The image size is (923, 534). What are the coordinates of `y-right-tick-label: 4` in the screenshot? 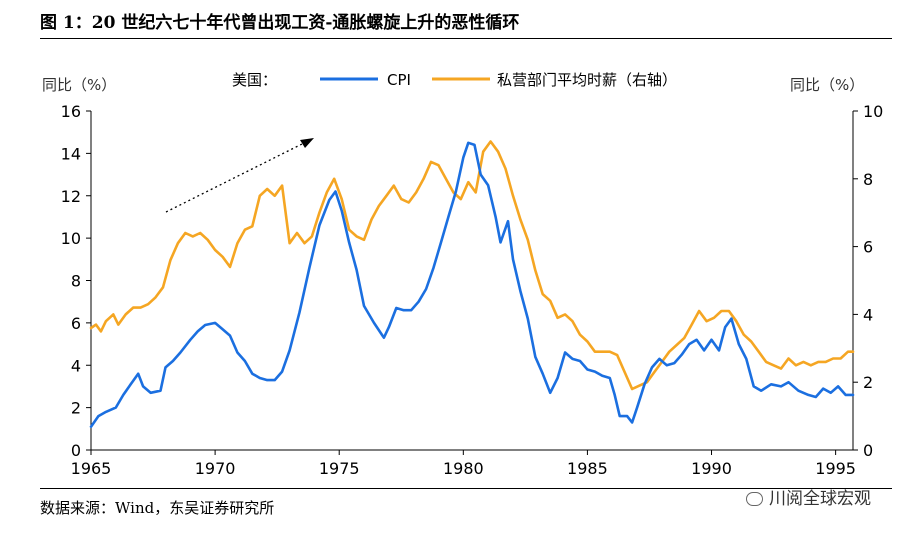 It's located at (868, 314).